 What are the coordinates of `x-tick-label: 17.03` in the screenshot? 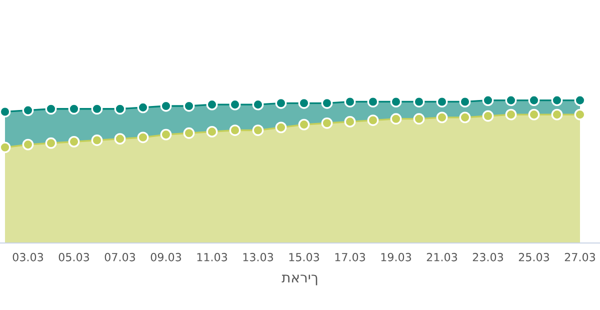 It's located at (350, 257).